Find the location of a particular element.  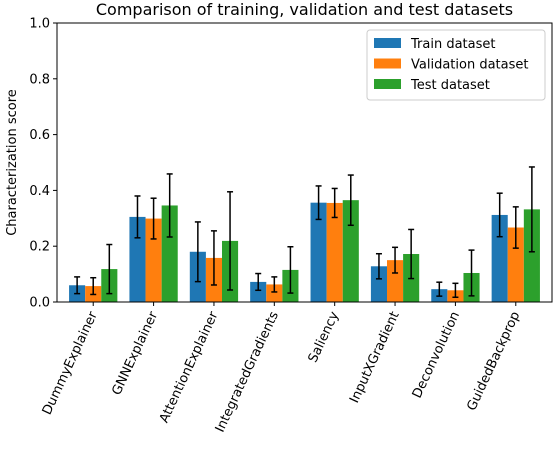

y-tick-label: 0.6 is located at coordinates (39, 135).